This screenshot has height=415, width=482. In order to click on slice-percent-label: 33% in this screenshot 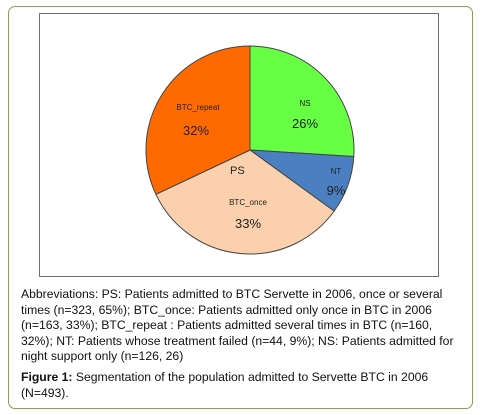, I will do `click(248, 223)`.